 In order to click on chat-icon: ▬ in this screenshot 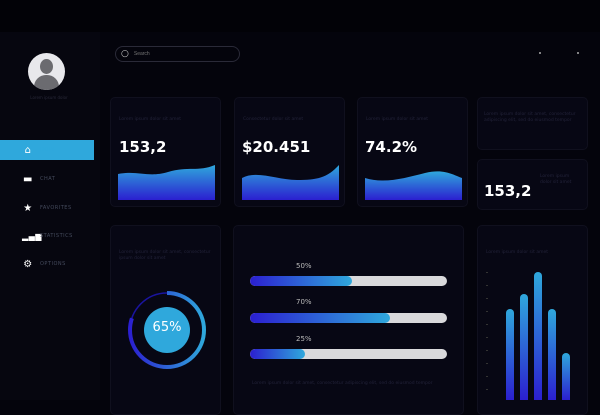, I will do `click(28, 179)`.